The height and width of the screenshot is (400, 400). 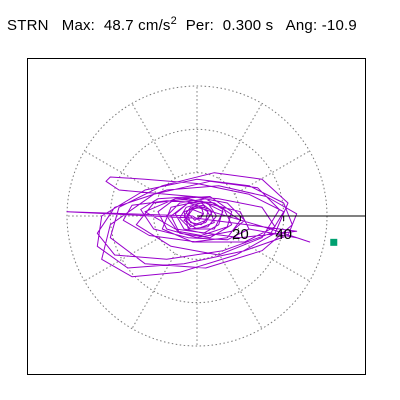 What do you see at coordinates (200, 25) in the screenshot?
I see `period-label: Per:` at bounding box center [200, 25].